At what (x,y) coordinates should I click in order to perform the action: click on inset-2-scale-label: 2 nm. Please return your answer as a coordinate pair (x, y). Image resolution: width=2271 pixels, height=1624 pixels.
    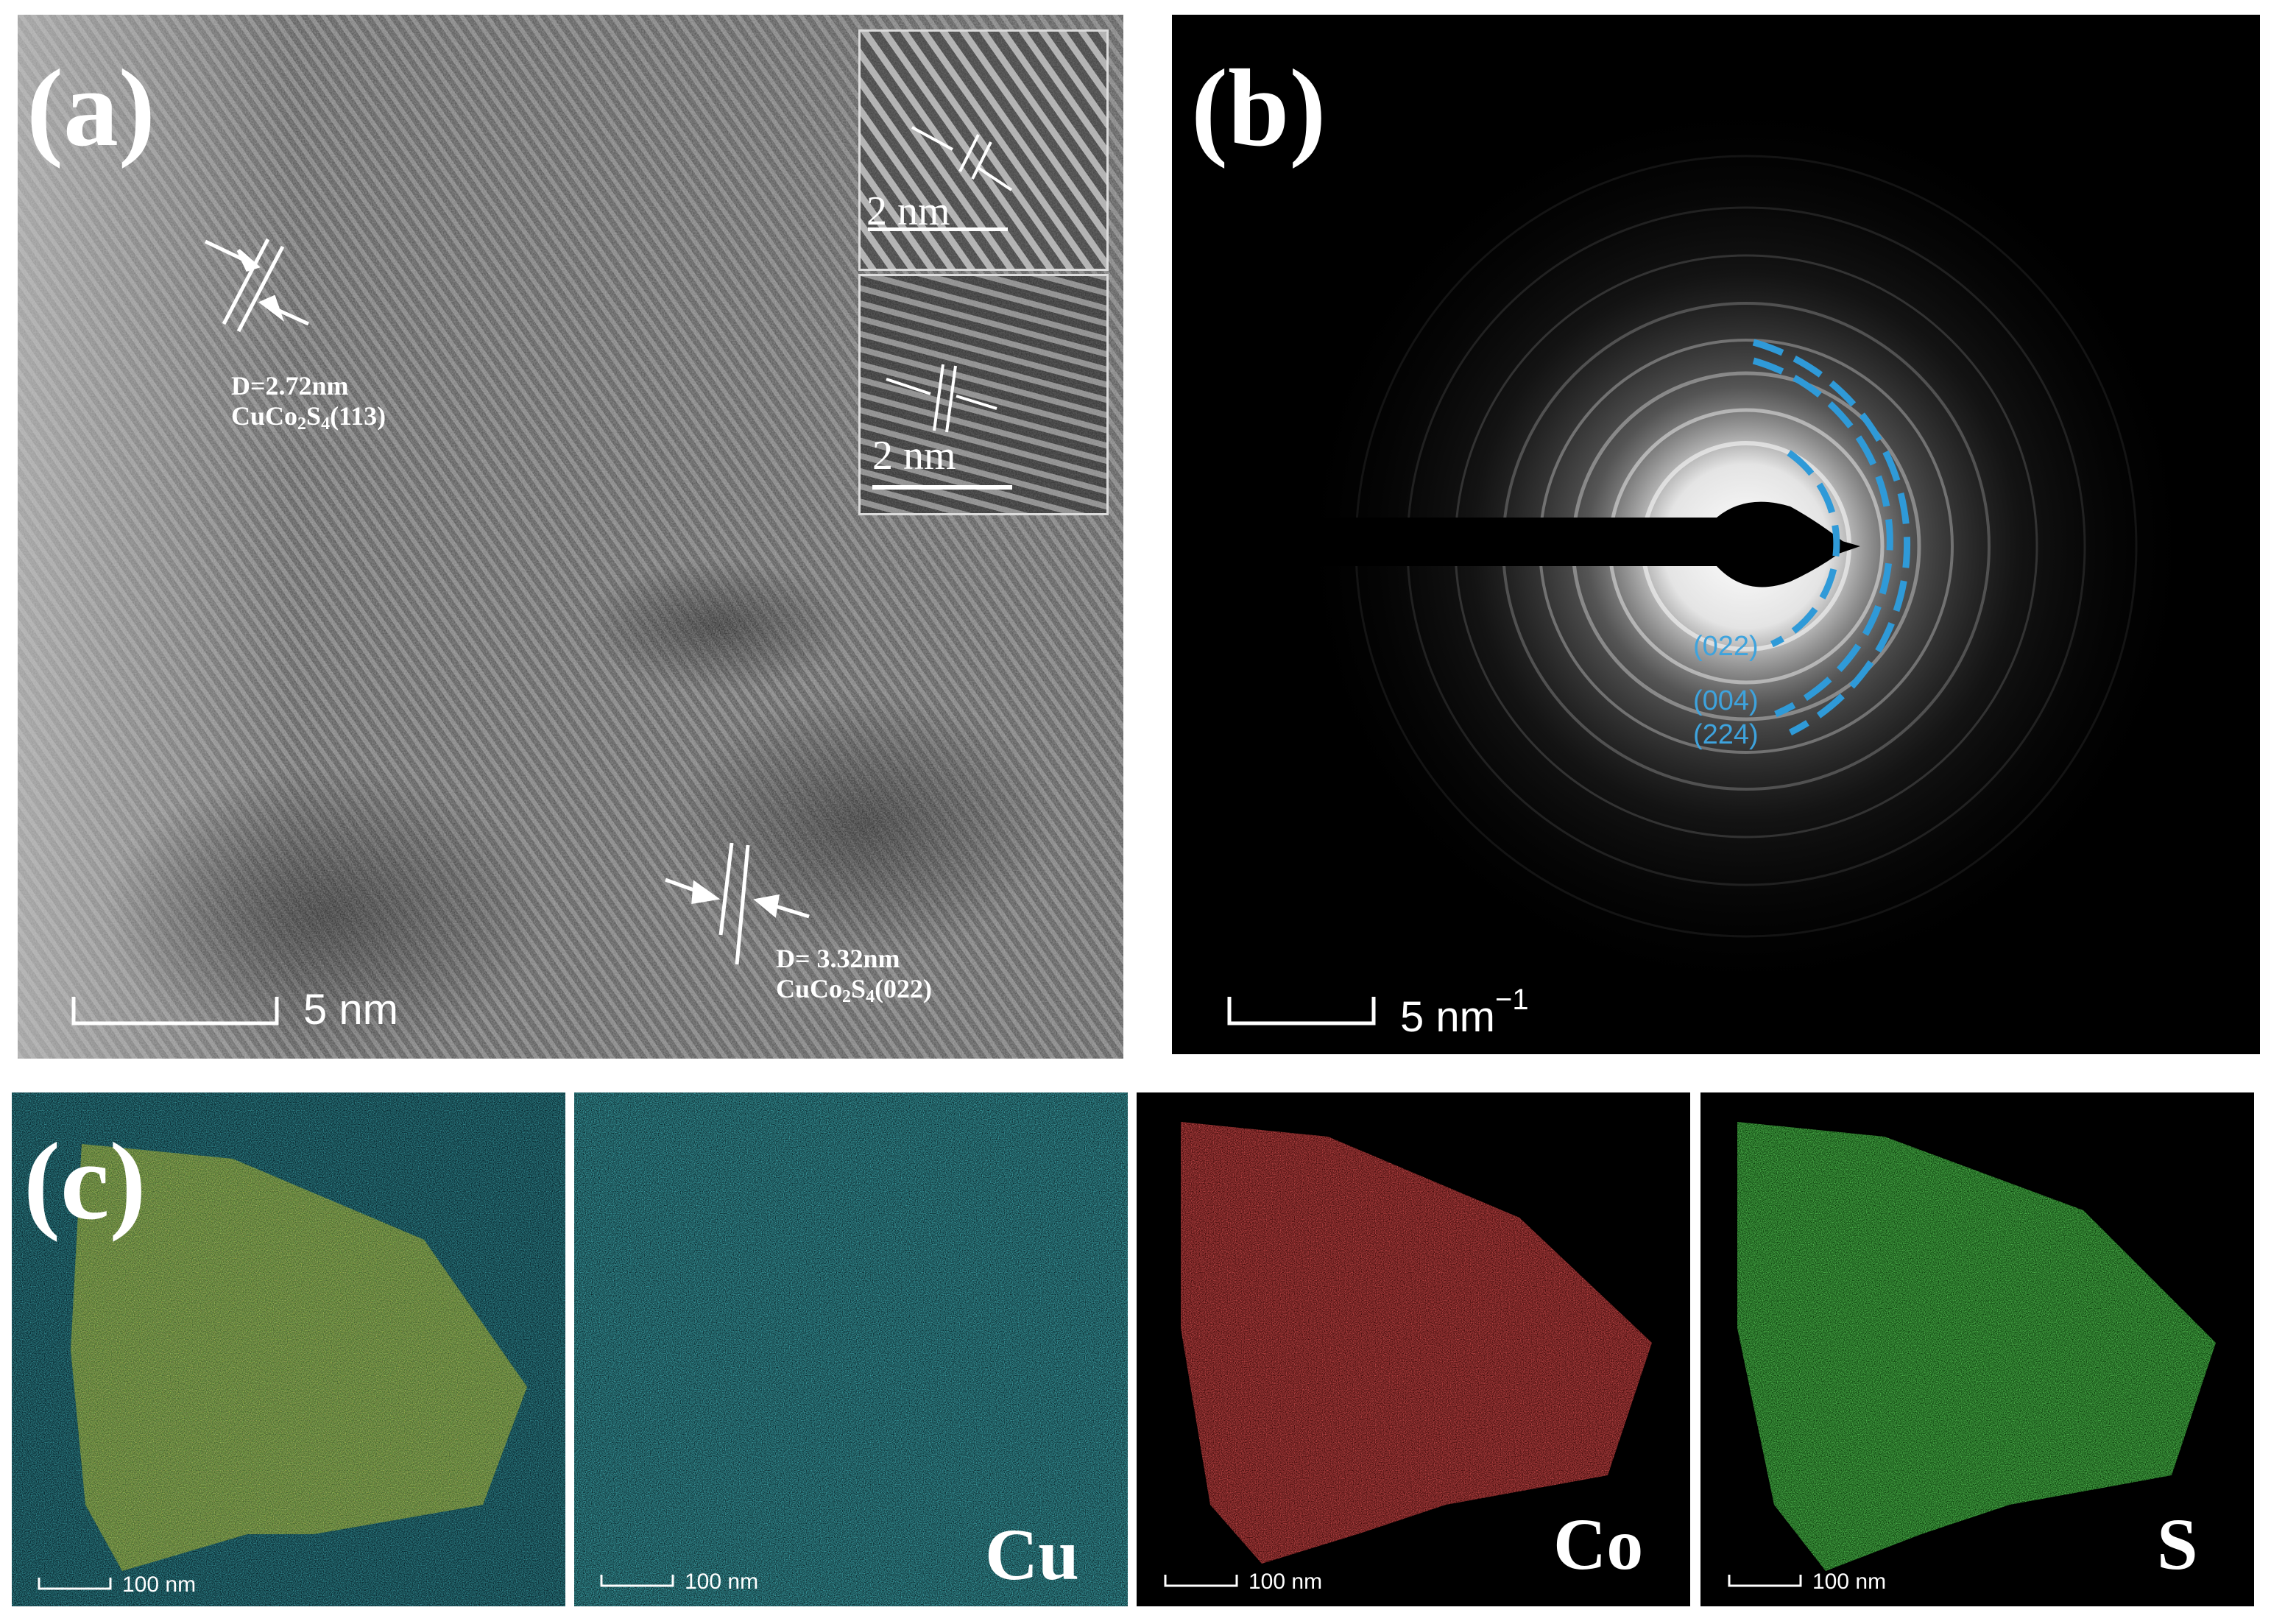
    Looking at the image, I should click on (914, 456).